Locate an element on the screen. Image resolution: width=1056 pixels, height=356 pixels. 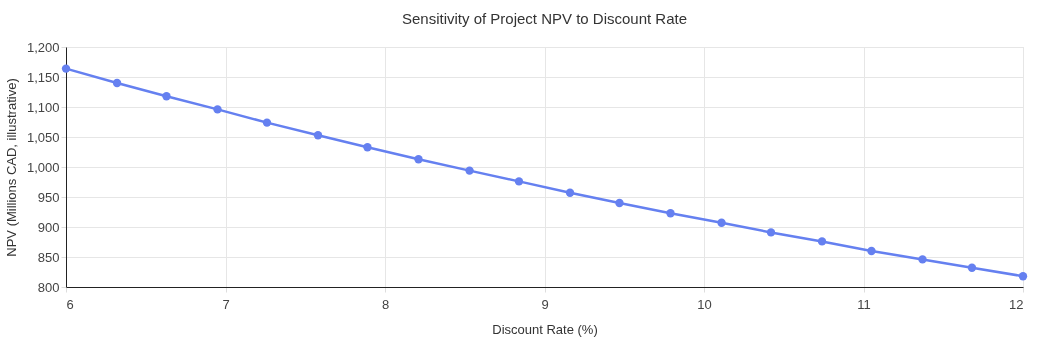
x-tick-label: 11 is located at coordinates (864, 304).